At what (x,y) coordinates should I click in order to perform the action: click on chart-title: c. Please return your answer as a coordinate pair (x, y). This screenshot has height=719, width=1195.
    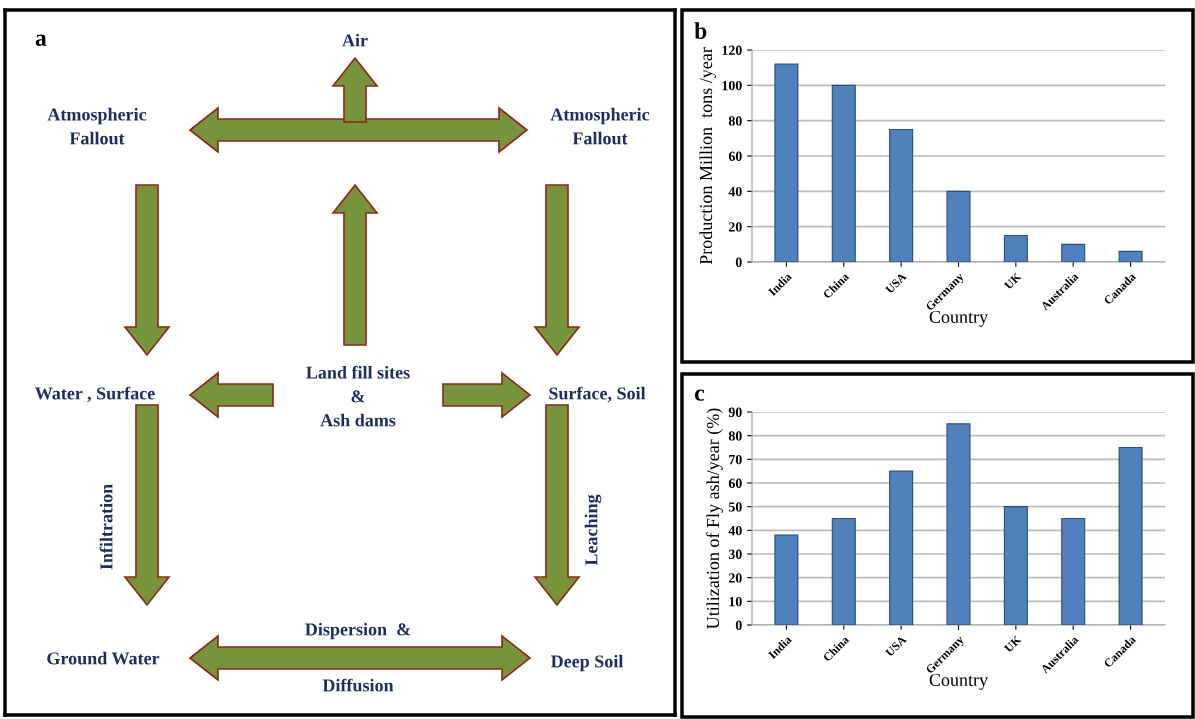
    Looking at the image, I should click on (699, 395).